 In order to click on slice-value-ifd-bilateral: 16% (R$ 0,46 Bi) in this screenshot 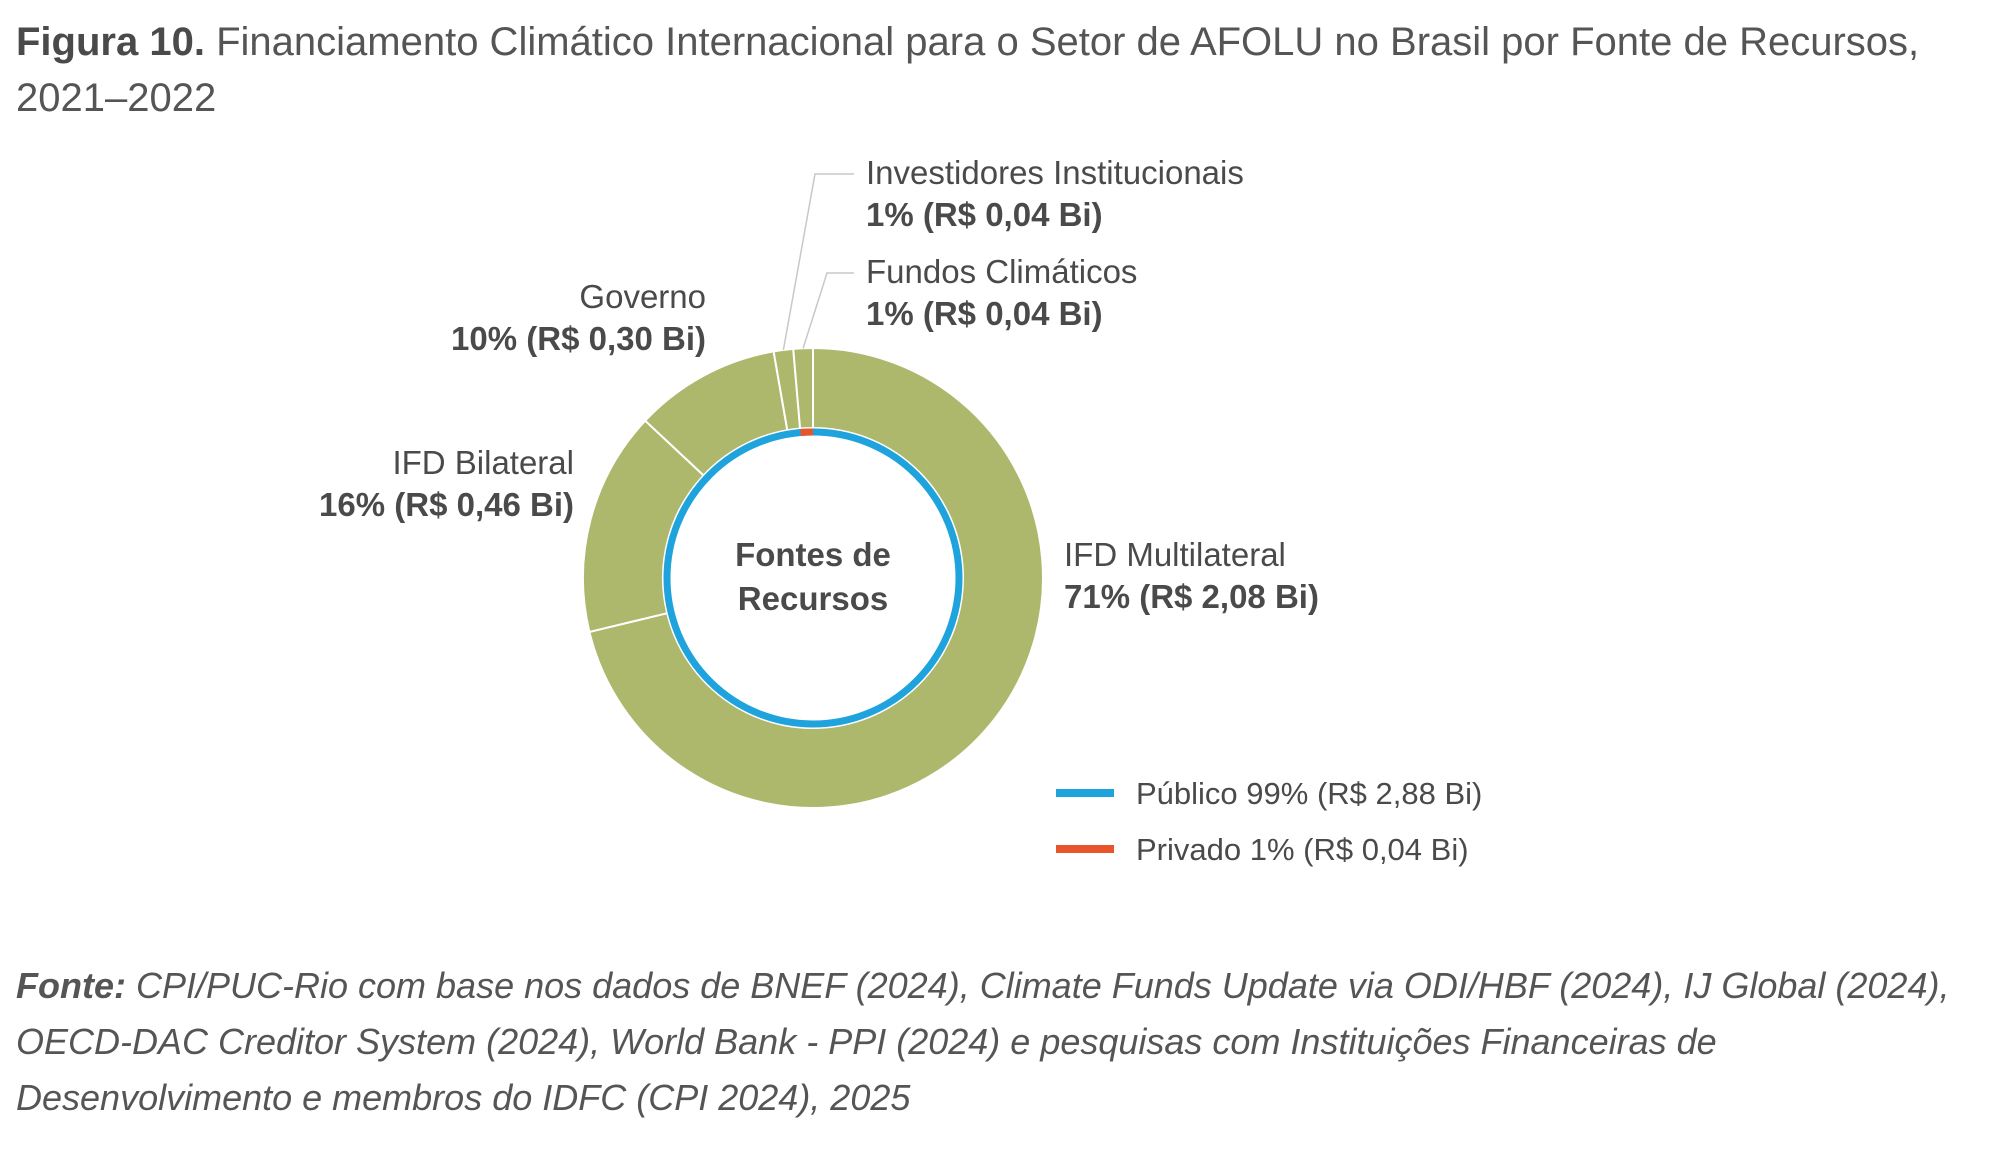, I will do `click(446, 504)`.